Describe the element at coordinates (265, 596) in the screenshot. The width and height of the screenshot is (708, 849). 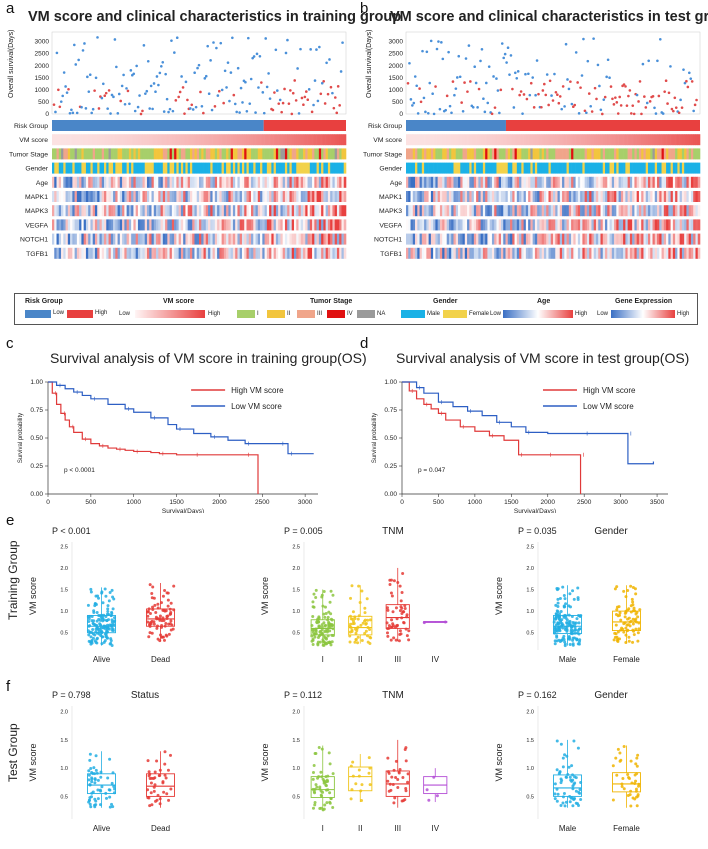
I see `boxplot-ylabel: VM score` at that location.